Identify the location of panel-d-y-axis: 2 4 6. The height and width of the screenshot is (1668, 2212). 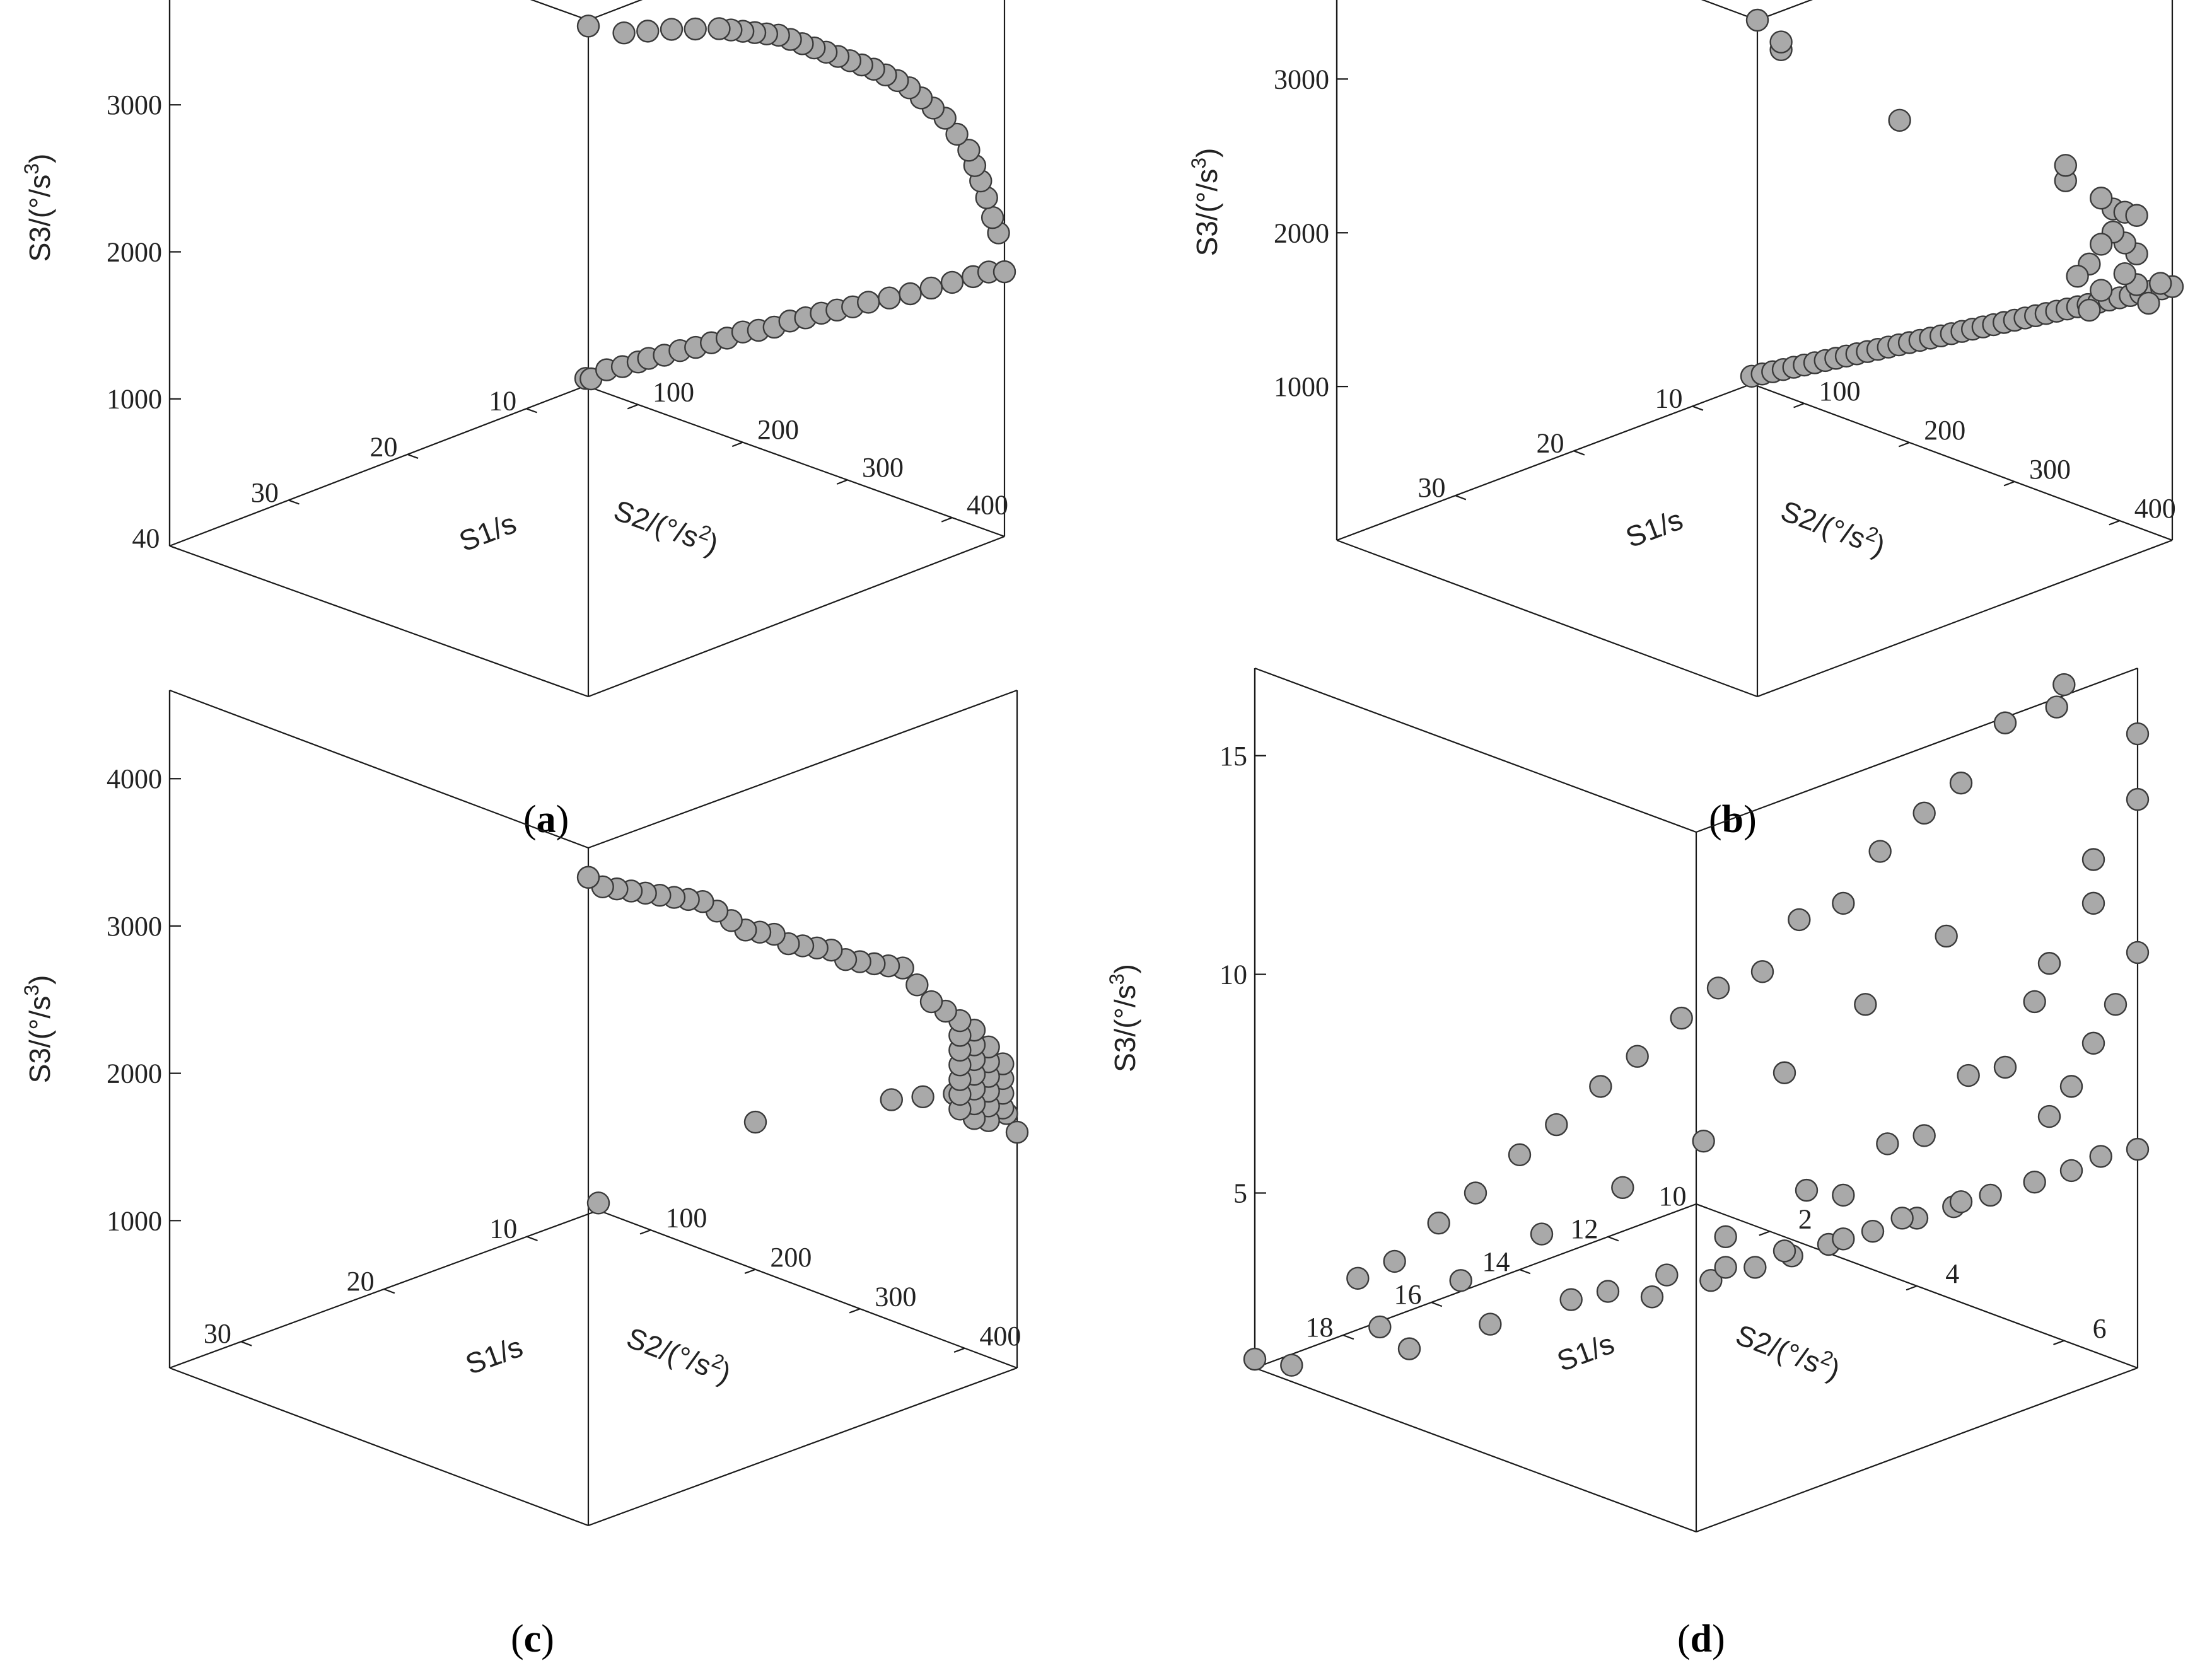
(1917, 1286).